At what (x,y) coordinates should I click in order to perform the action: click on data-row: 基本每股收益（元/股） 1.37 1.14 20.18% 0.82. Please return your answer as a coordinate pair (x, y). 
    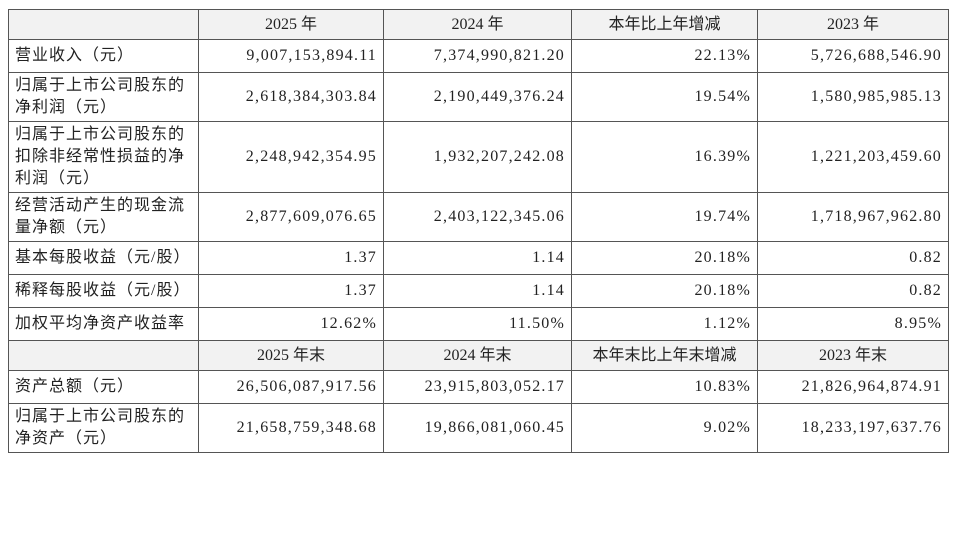
    Looking at the image, I should click on (478, 258).